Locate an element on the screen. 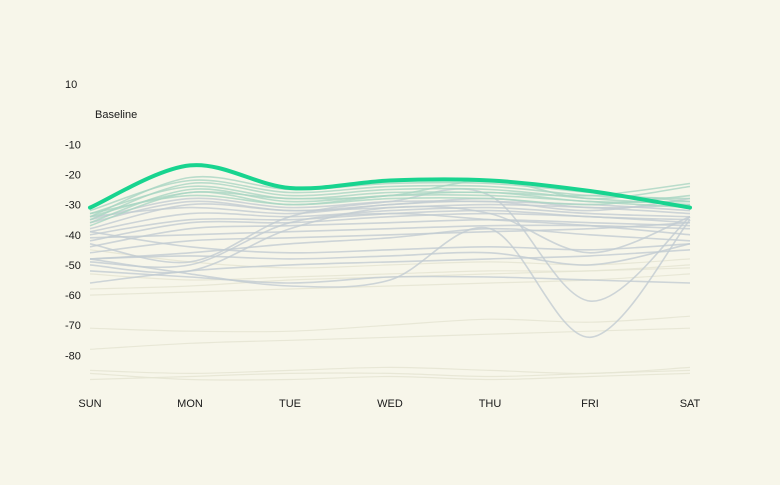  x-tick-label: THU is located at coordinates (490, 404).